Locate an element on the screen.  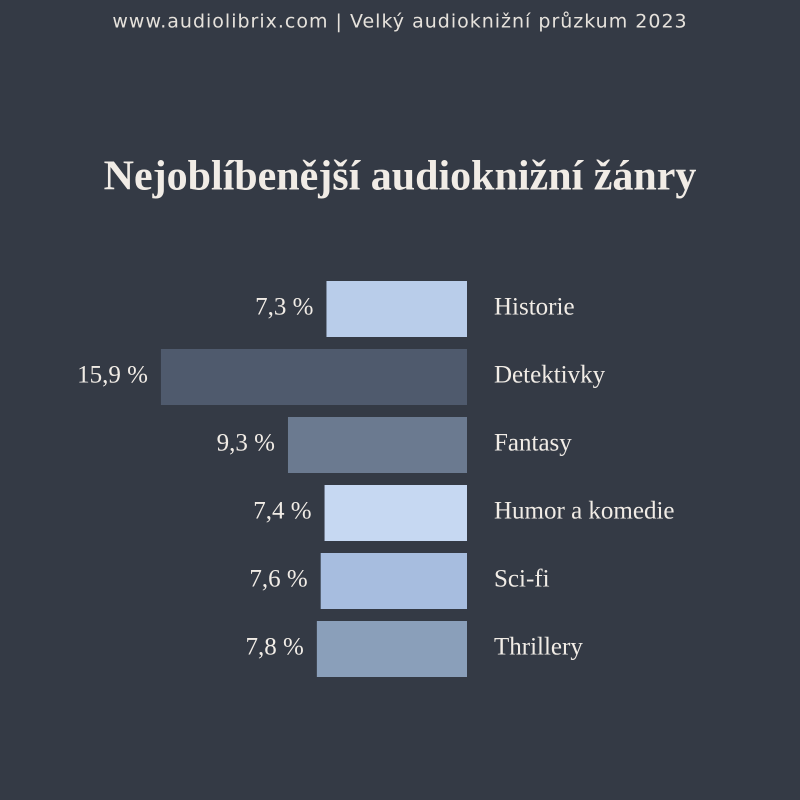
category-label: Thrillery is located at coordinates (538, 647).